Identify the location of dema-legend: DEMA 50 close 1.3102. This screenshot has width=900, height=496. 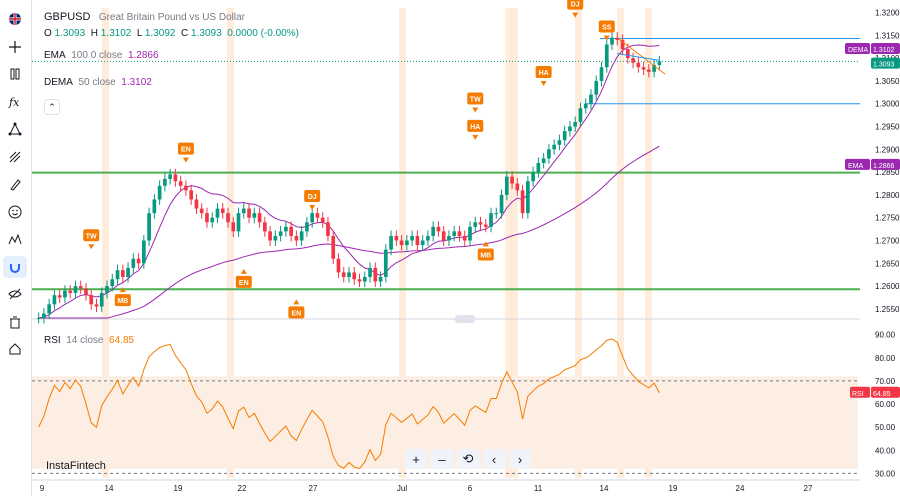
(98, 82).